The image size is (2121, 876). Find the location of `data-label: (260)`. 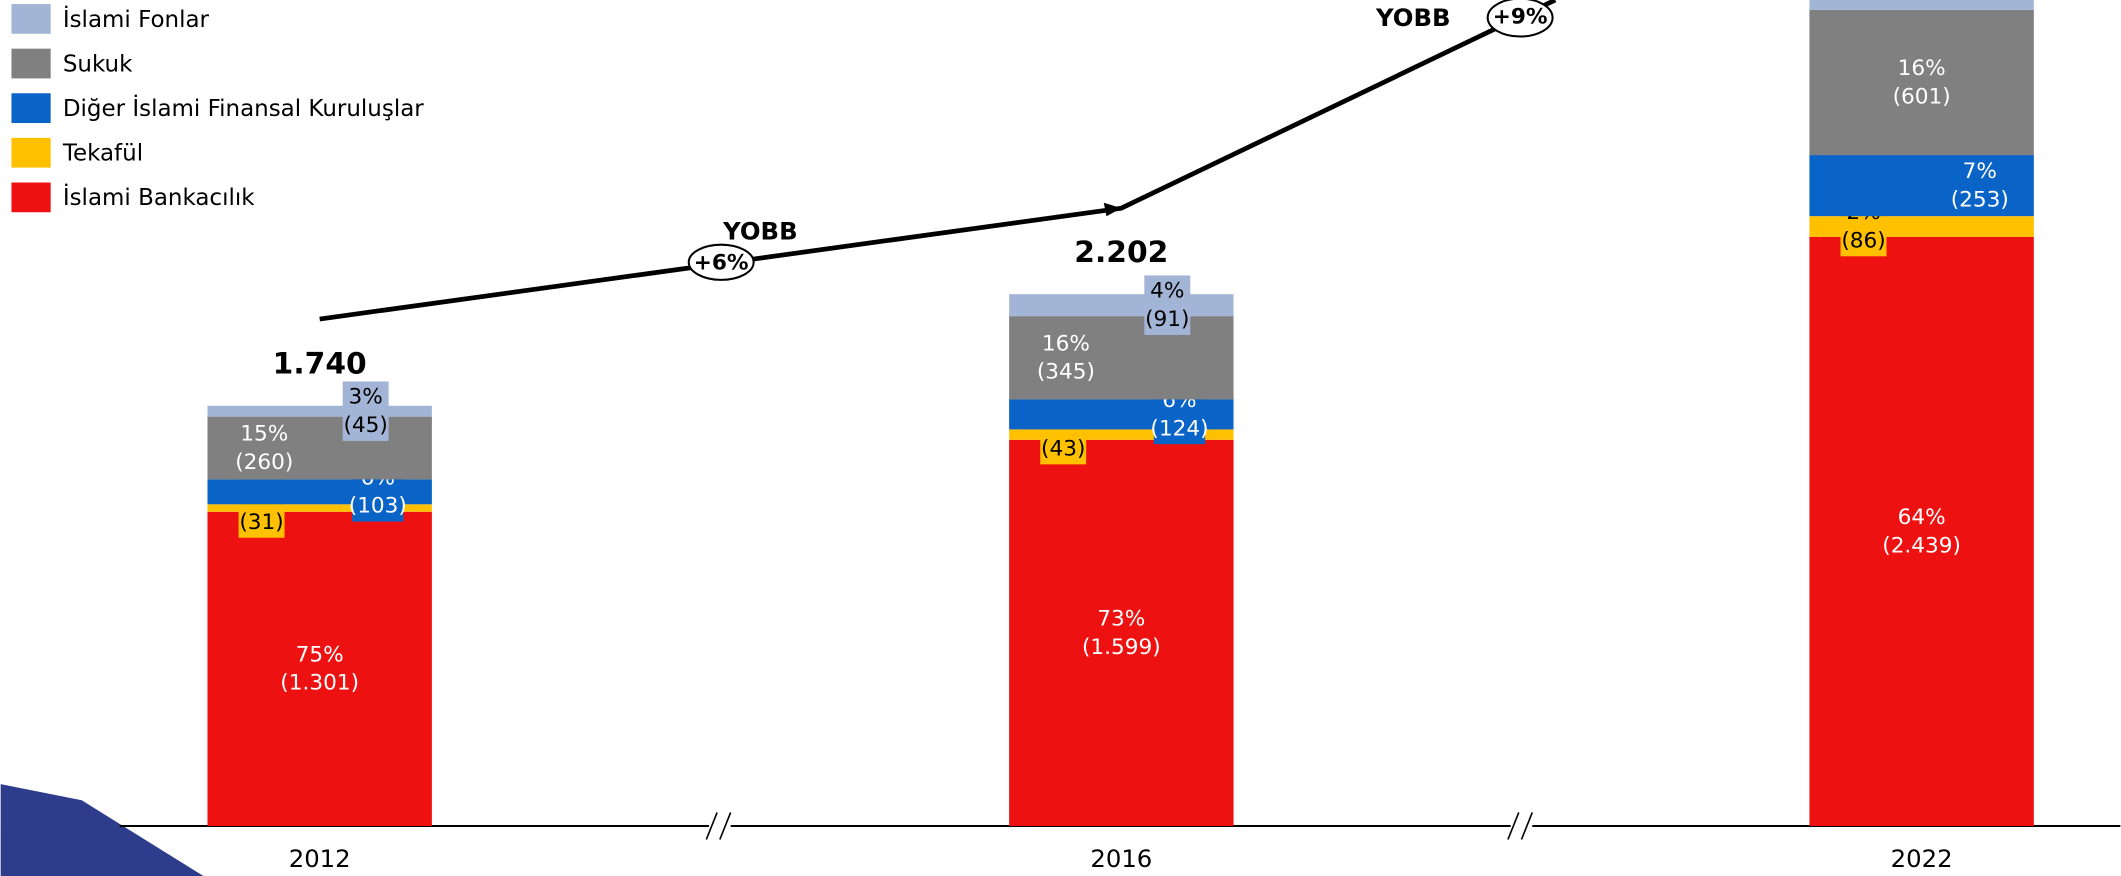

data-label: (260) is located at coordinates (264, 462).